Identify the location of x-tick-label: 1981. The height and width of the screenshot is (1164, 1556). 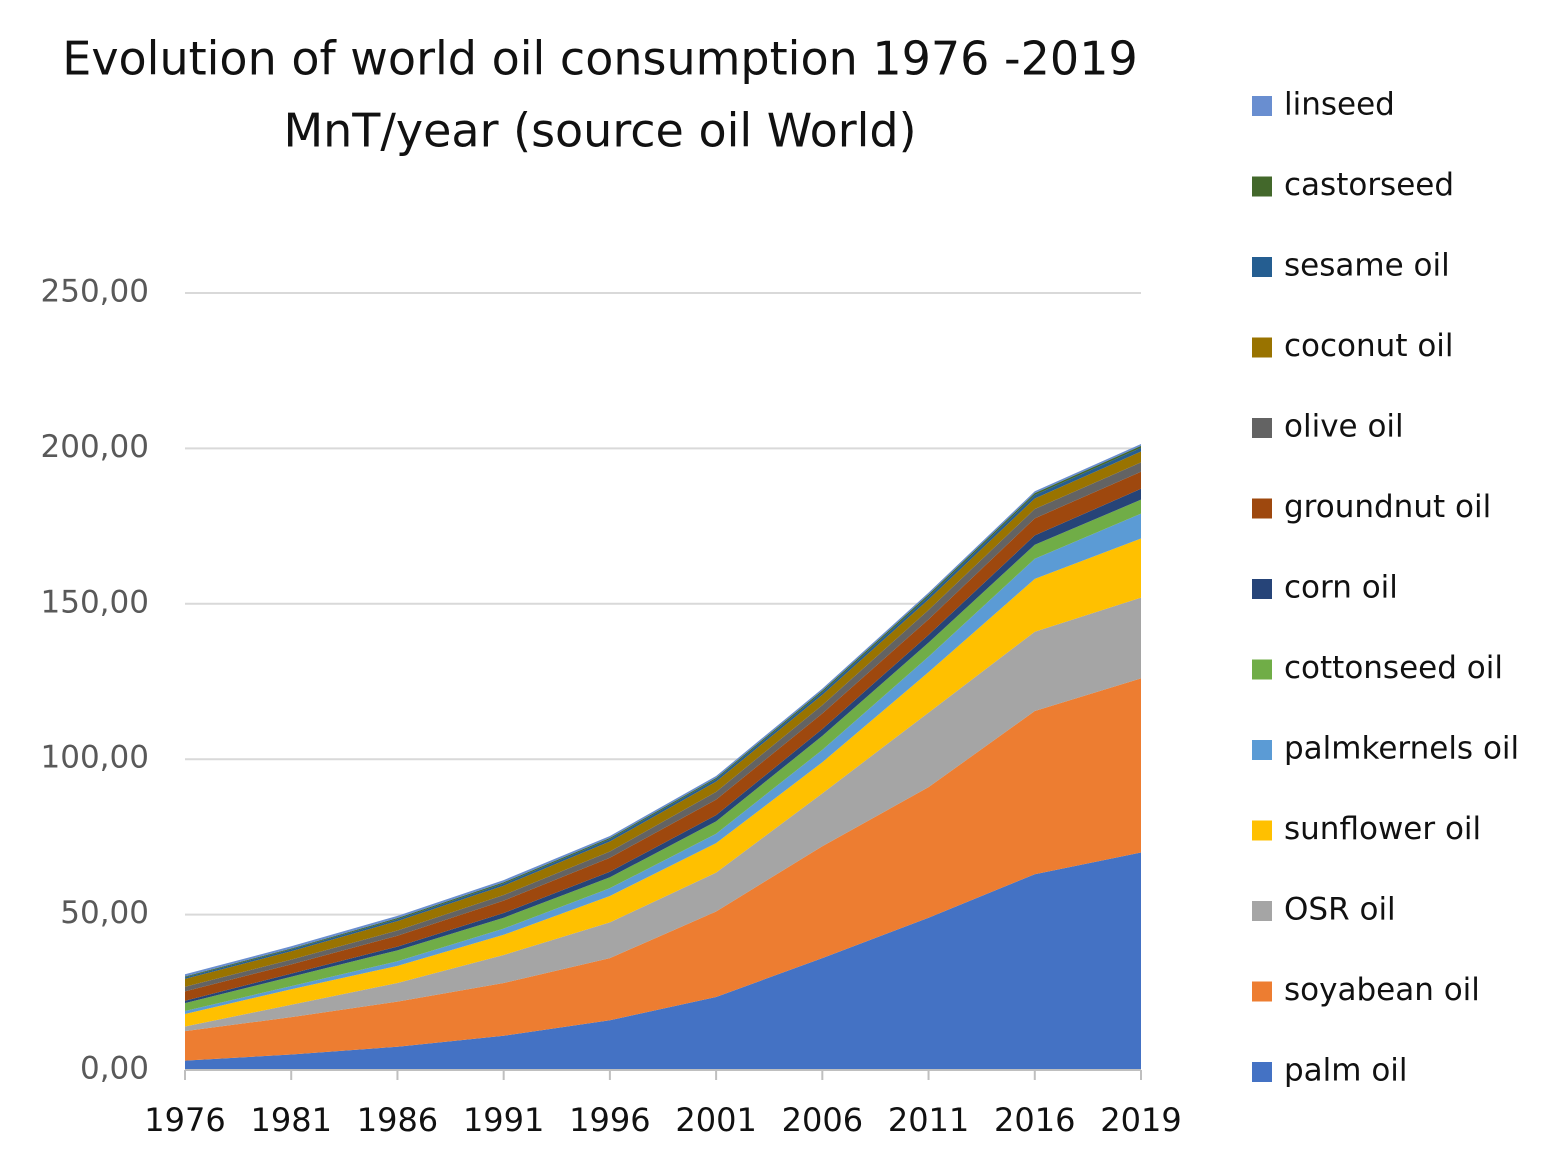
(291, 1120).